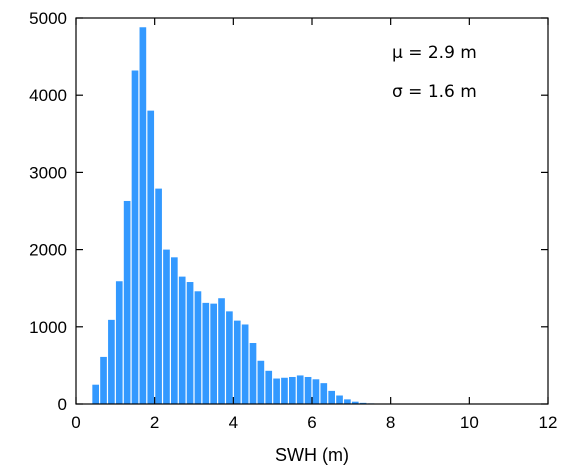  Describe the element at coordinates (434, 92) in the screenshot. I see `std-annotation: σ = 1.6 m` at that location.